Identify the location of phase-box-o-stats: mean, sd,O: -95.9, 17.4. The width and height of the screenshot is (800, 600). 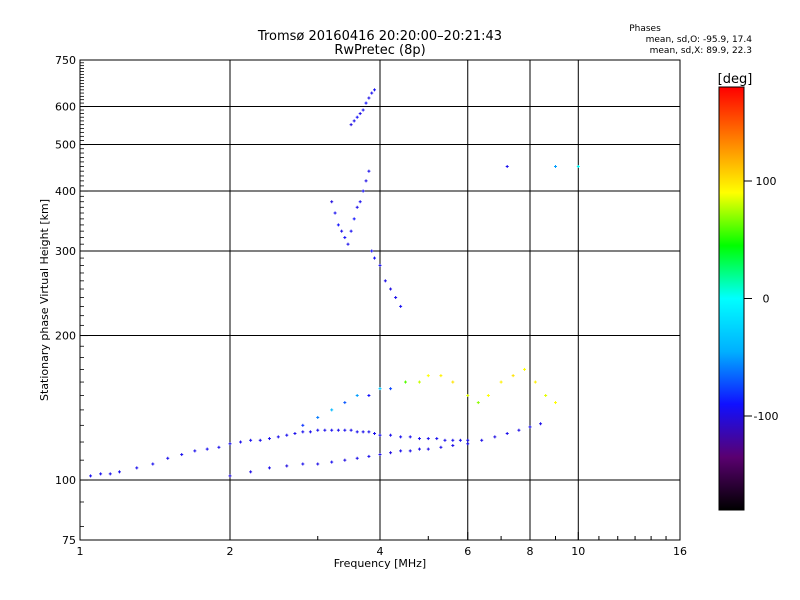
(699, 40).